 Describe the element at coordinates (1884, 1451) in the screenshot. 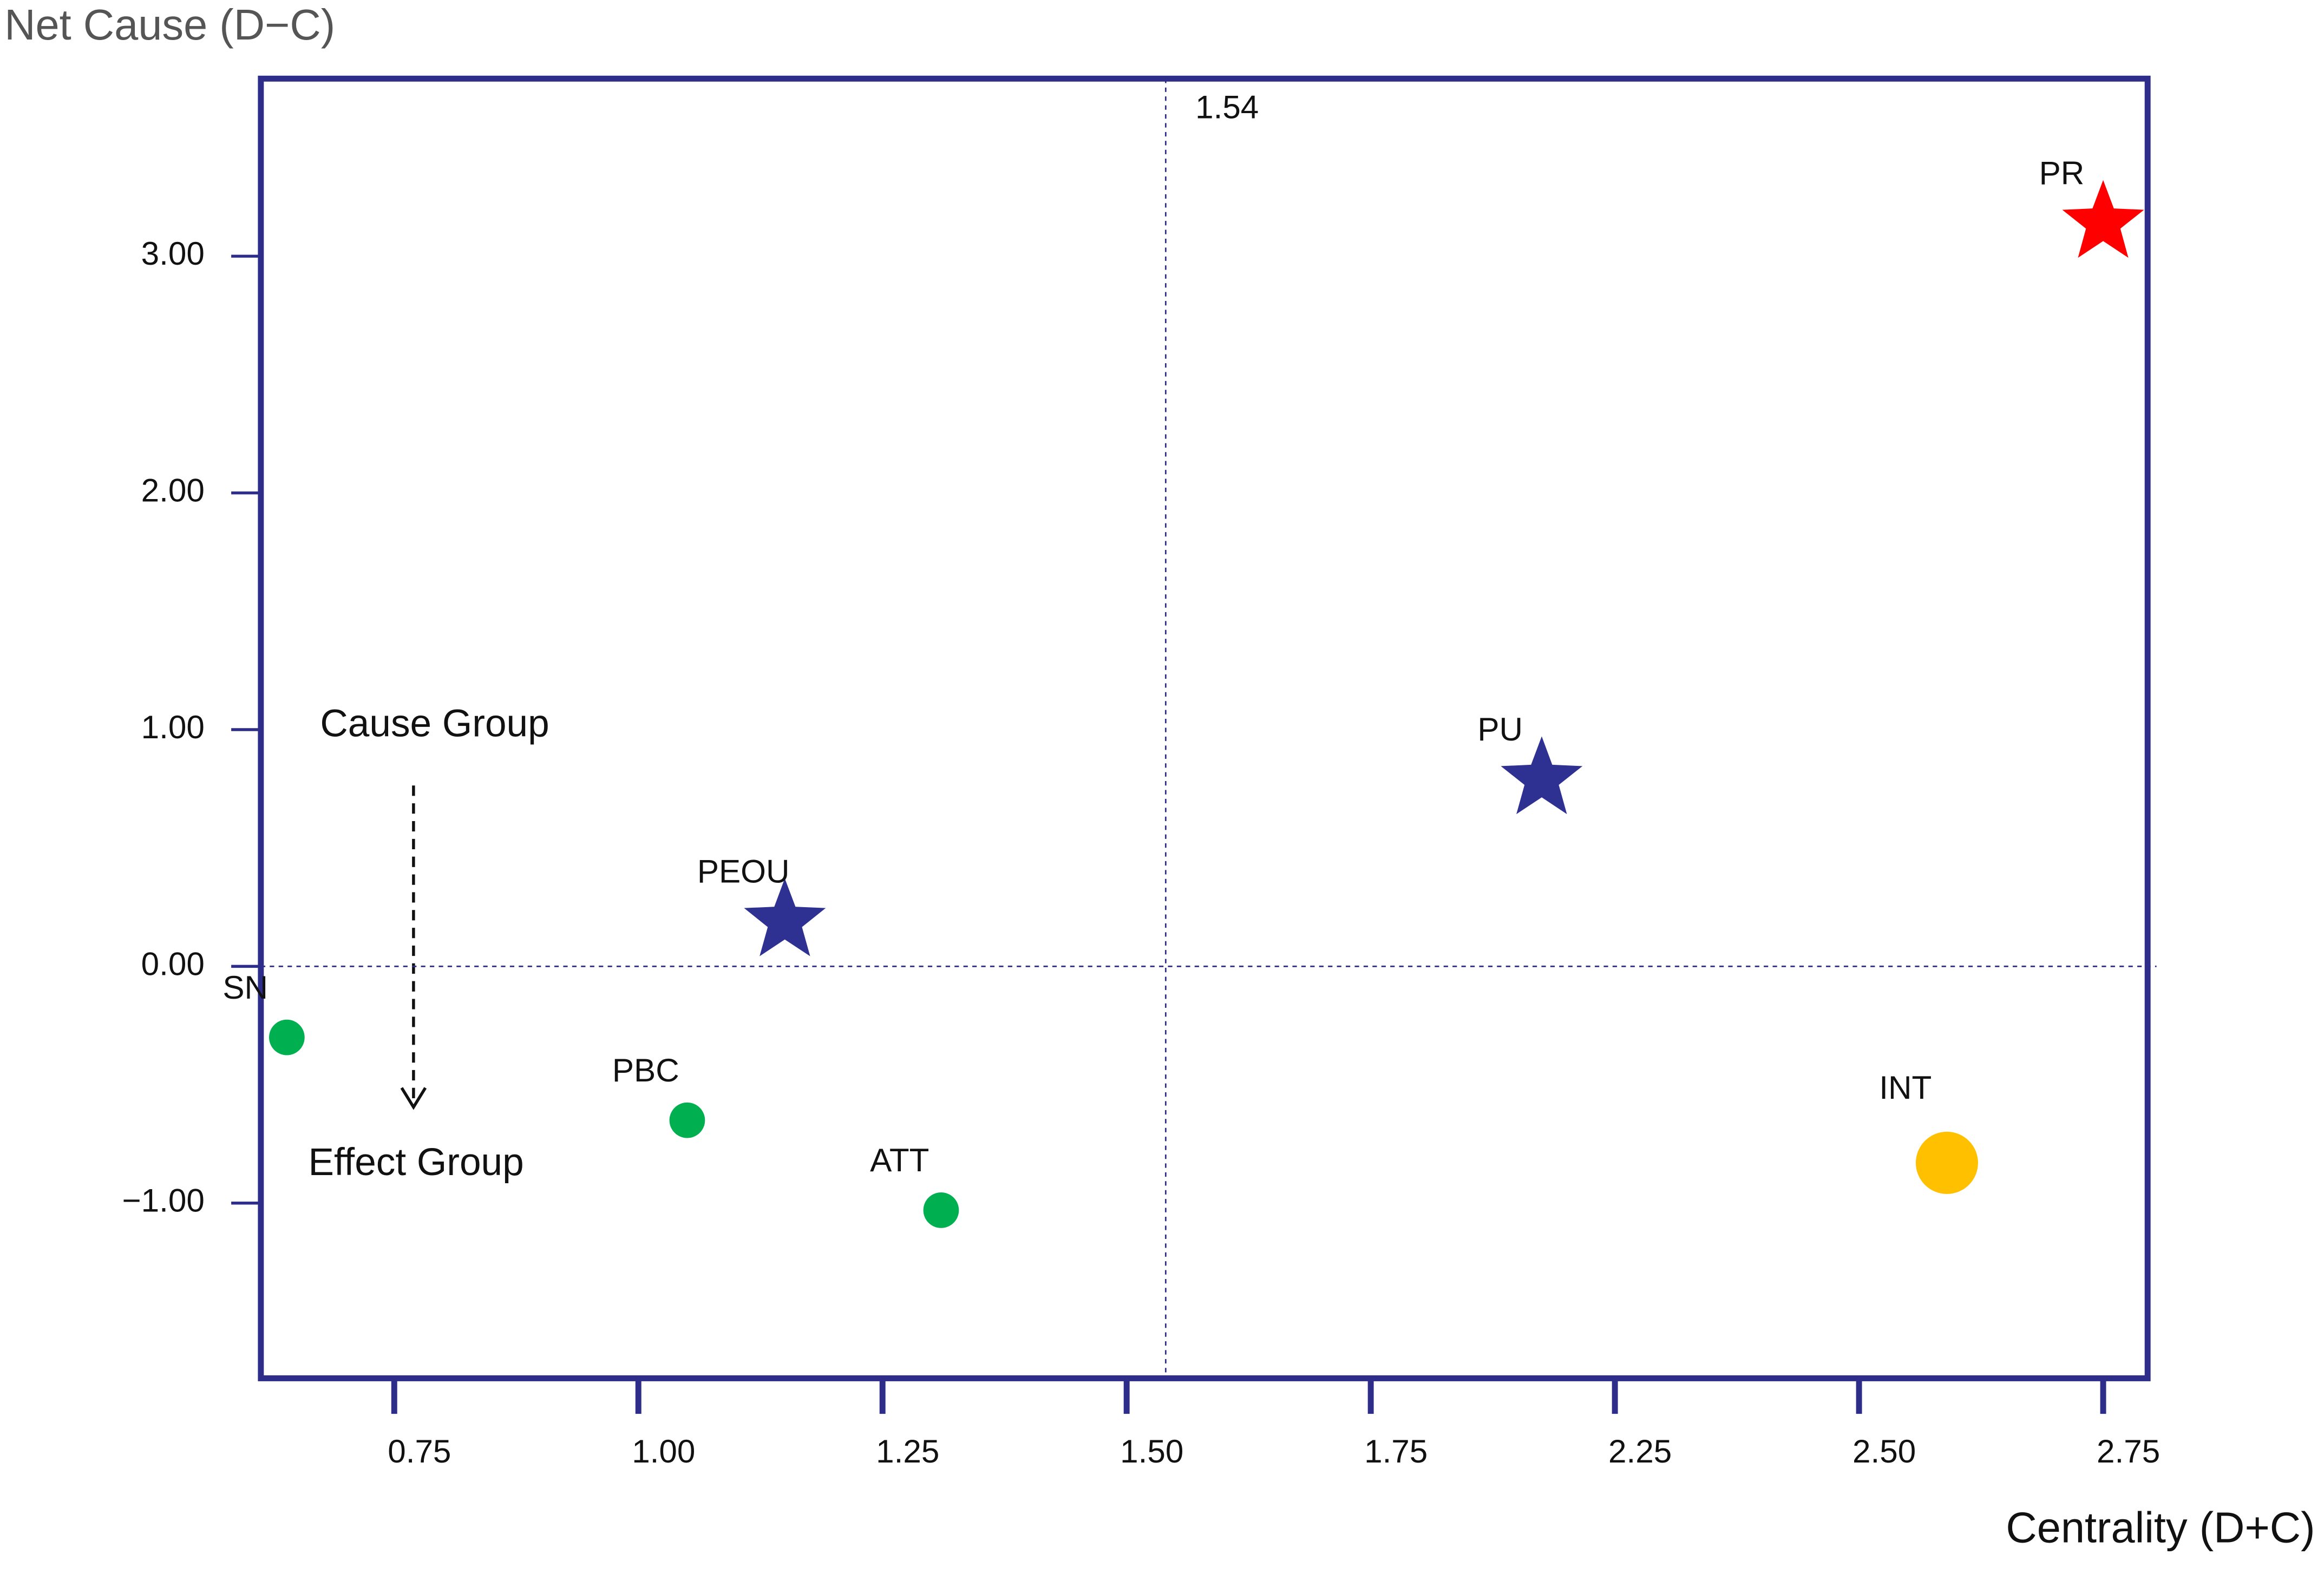

I see `x-tick-label: 2.50` at that location.